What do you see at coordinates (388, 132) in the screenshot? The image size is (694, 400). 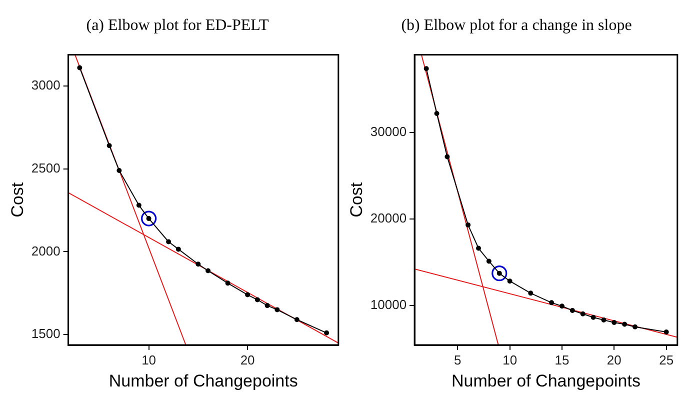 I see `y-tick-label: 30000` at bounding box center [388, 132].